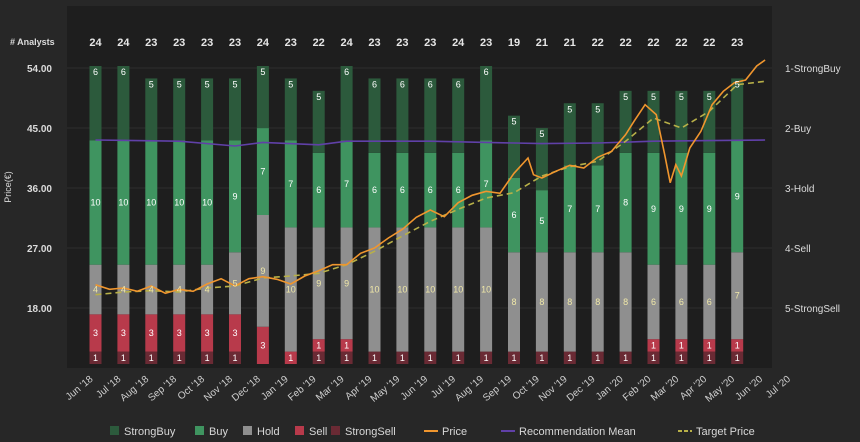  What do you see at coordinates (681, 43) in the screenshot?
I see `analyst-count: 22` at bounding box center [681, 43].